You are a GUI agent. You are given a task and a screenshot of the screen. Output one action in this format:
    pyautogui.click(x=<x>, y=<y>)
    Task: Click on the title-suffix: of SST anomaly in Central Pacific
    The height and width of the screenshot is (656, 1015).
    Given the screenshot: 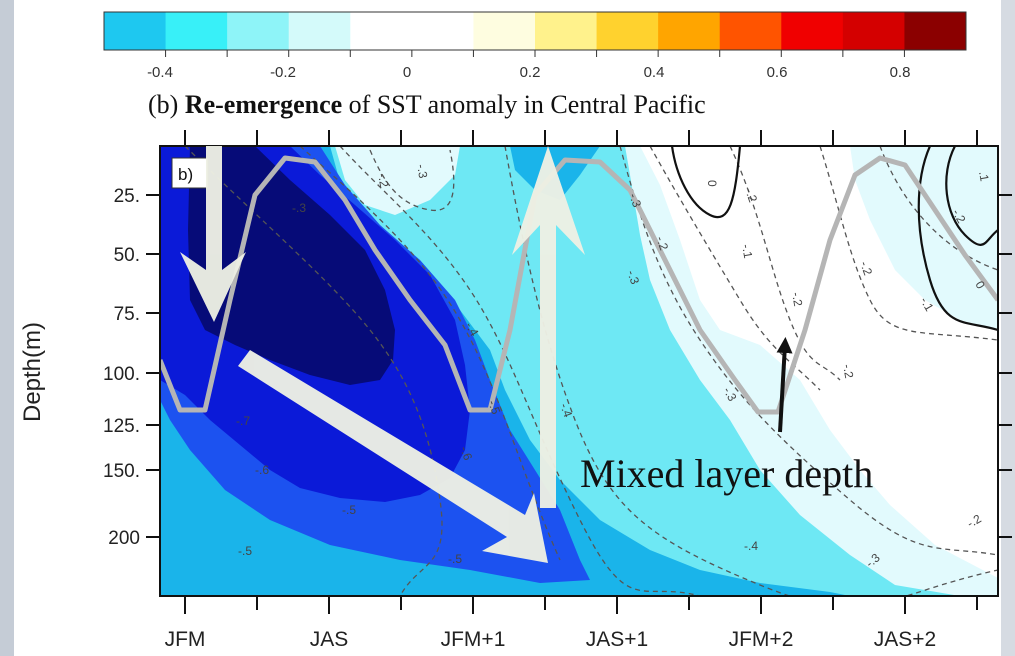 What is the action you would take?
    pyautogui.click(x=527, y=104)
    